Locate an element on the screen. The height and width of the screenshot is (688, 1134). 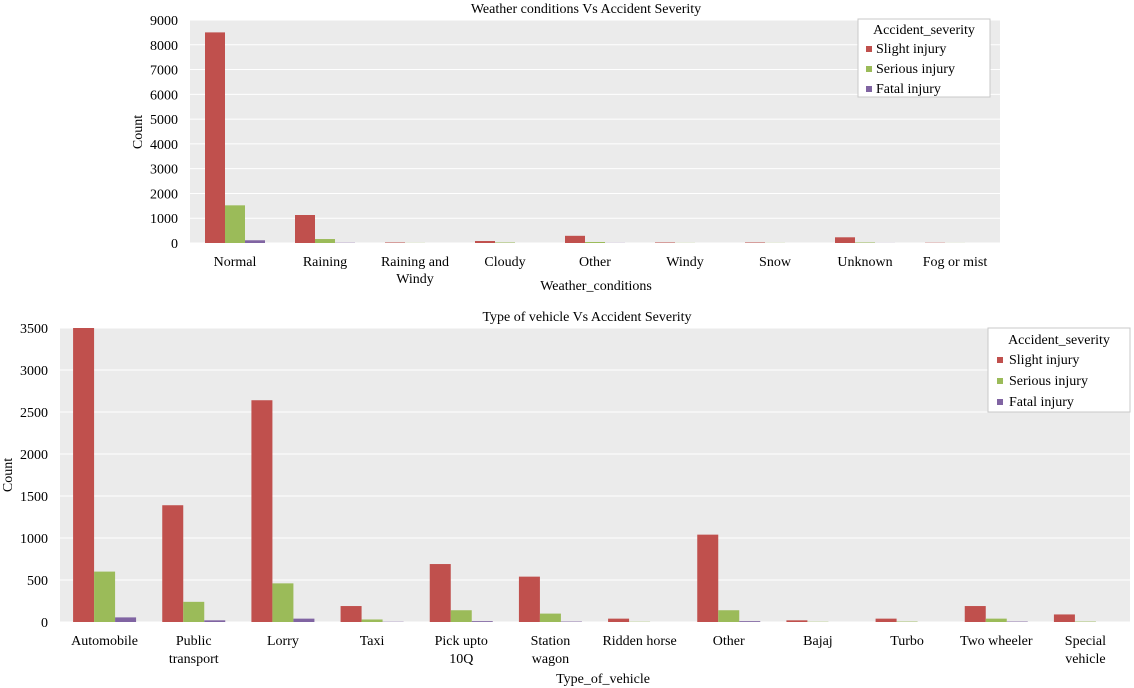
chart1-y-tick-label: 8000 is located at coordinates (164, 46).